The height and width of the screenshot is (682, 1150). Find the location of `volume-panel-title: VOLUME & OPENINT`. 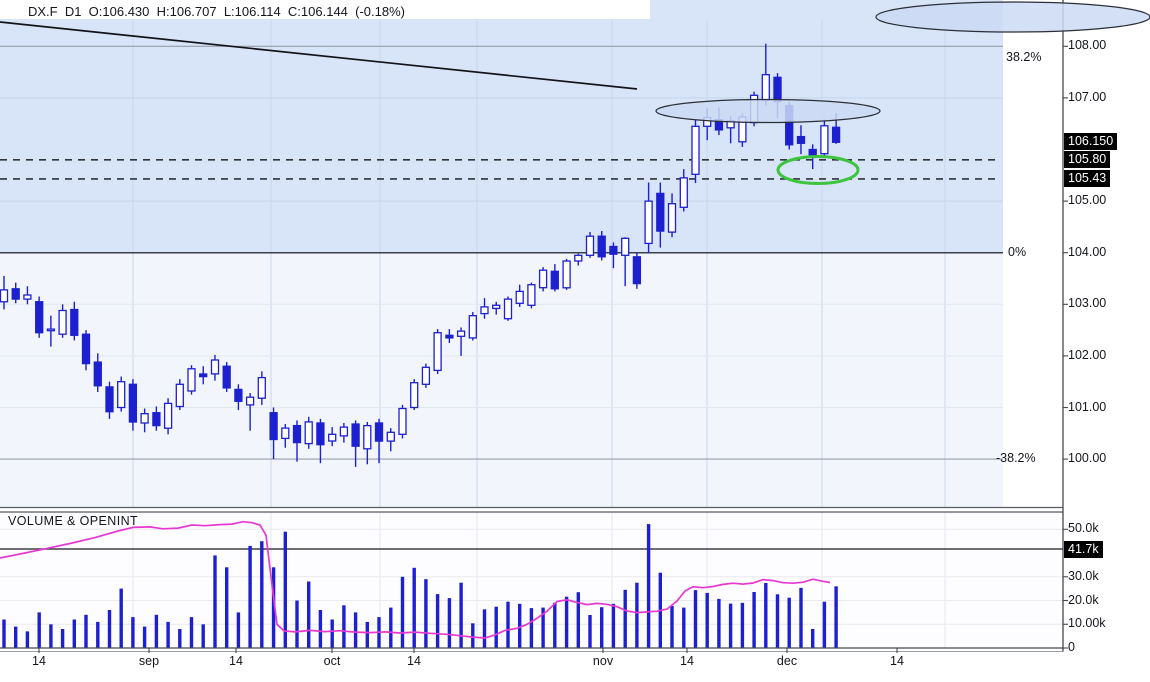

volume-panel-title: VOLUME & OPENINT is located at coordinates (73, 521).